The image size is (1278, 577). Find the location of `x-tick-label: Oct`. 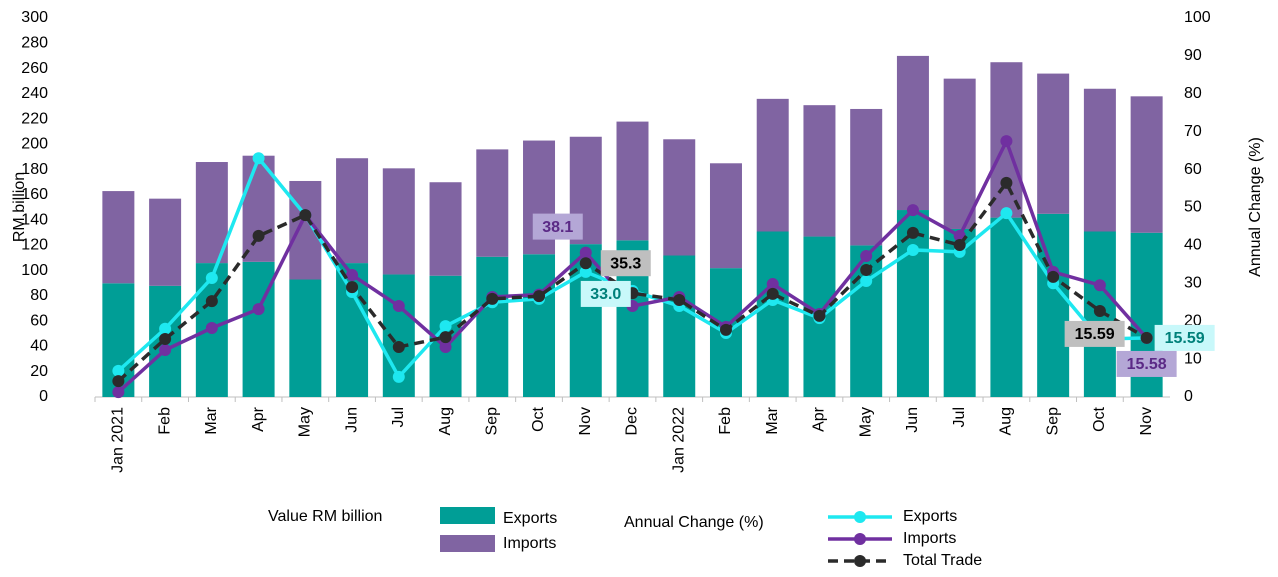

x-tick-label: Oct is located at coordinates (538, 418).